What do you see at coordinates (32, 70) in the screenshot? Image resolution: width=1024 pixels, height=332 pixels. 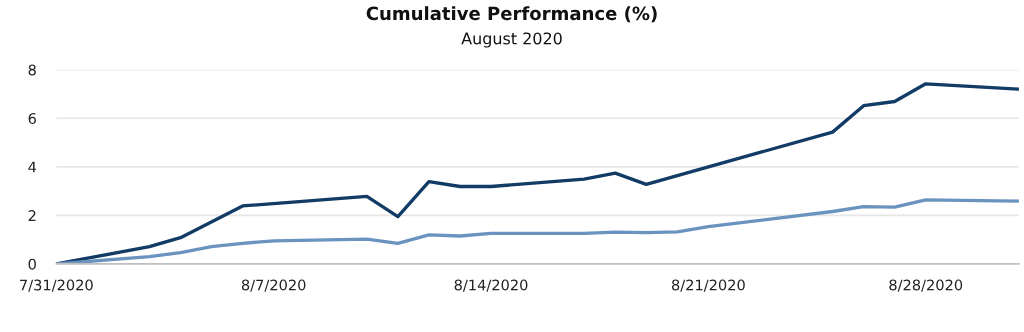 I see `y-tick-label: 8` at bounding box center [32, 70].